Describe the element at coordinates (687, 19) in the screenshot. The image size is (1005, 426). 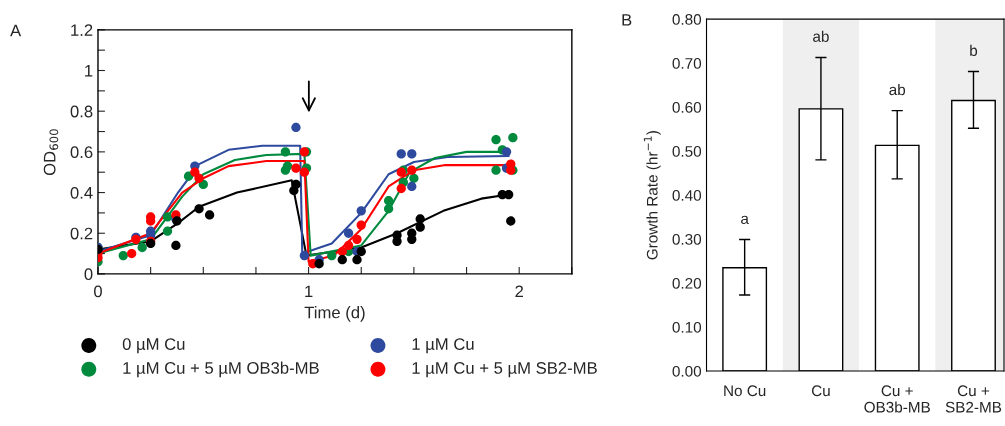
I see `y-tick-label: 0.80` at that location.